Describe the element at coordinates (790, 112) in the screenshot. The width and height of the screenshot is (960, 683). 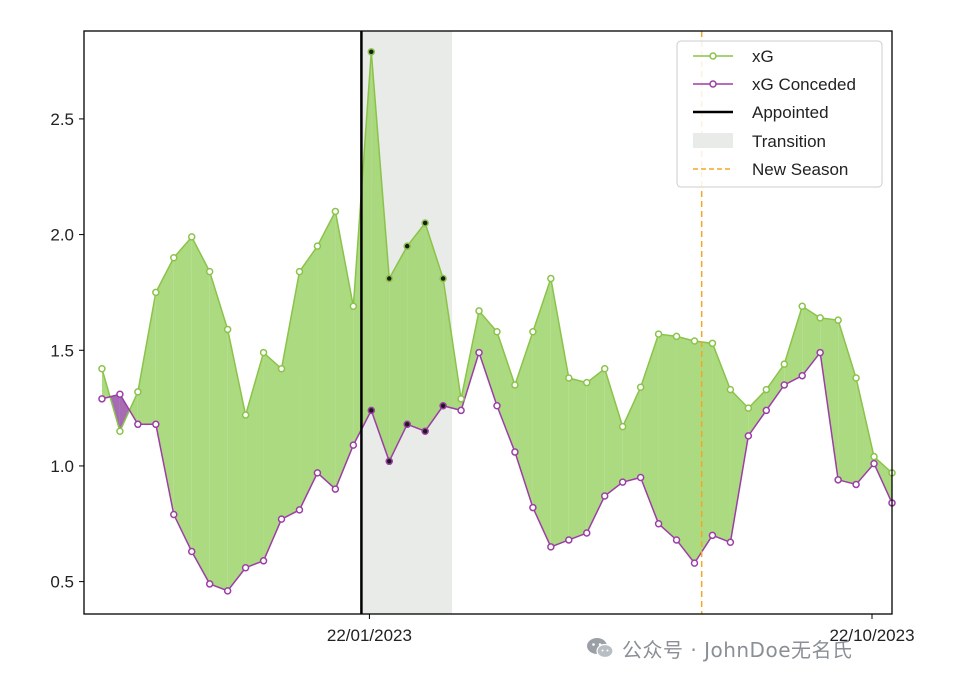
I see `legend-appointed-label: Appointed` at that location.